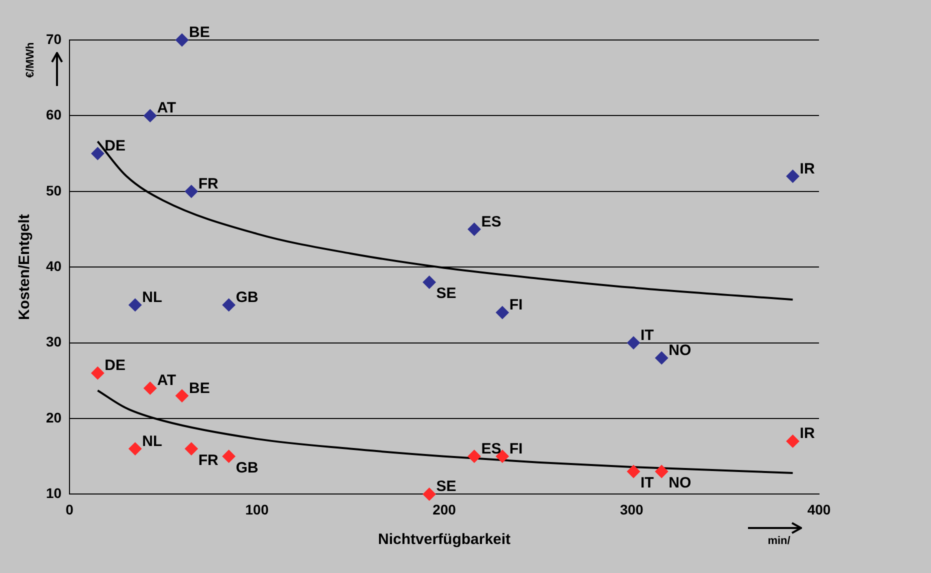  What do you see at coordinates (70, 509) in the screenshot?
I see `x-tick-label: 0` at bounding box center [70, 509].